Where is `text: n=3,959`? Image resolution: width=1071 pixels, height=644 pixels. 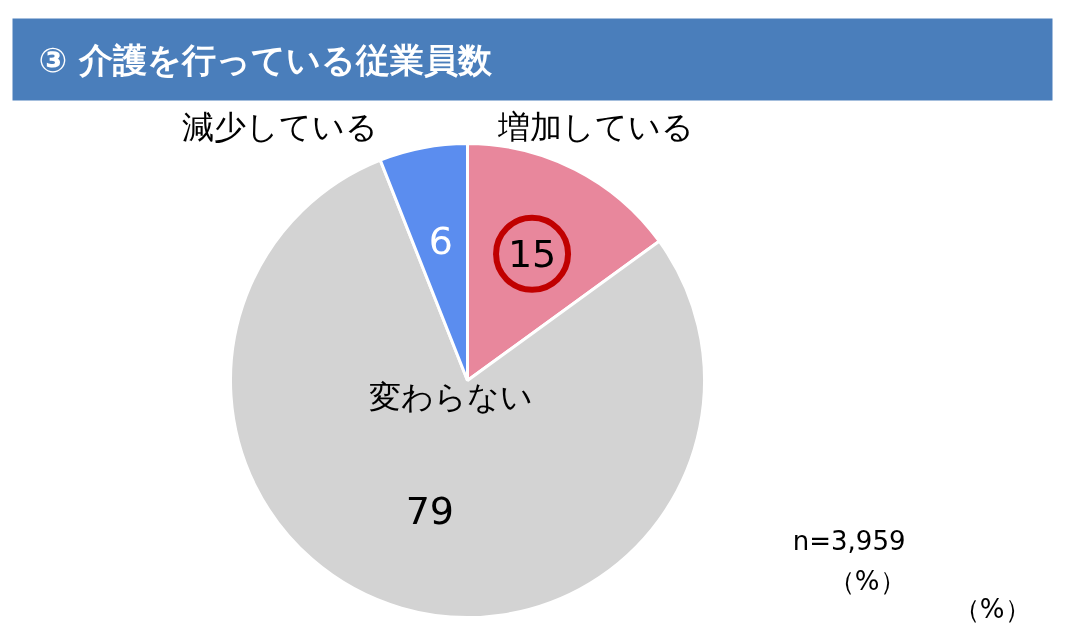 text: n=3,959 is located at coordinates (849, 540).